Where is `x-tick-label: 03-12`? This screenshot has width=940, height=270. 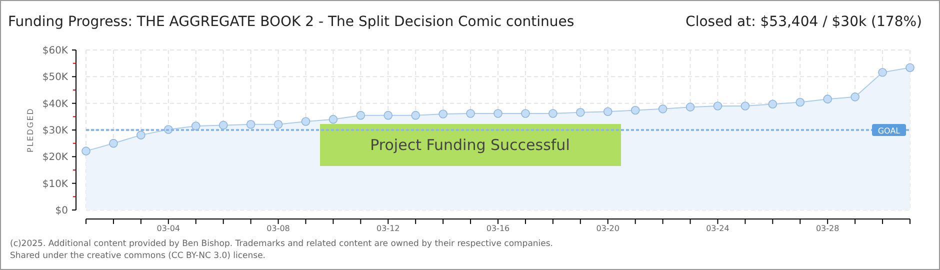 x-tick-label: 03-12 is located at coordinates (388, 228).